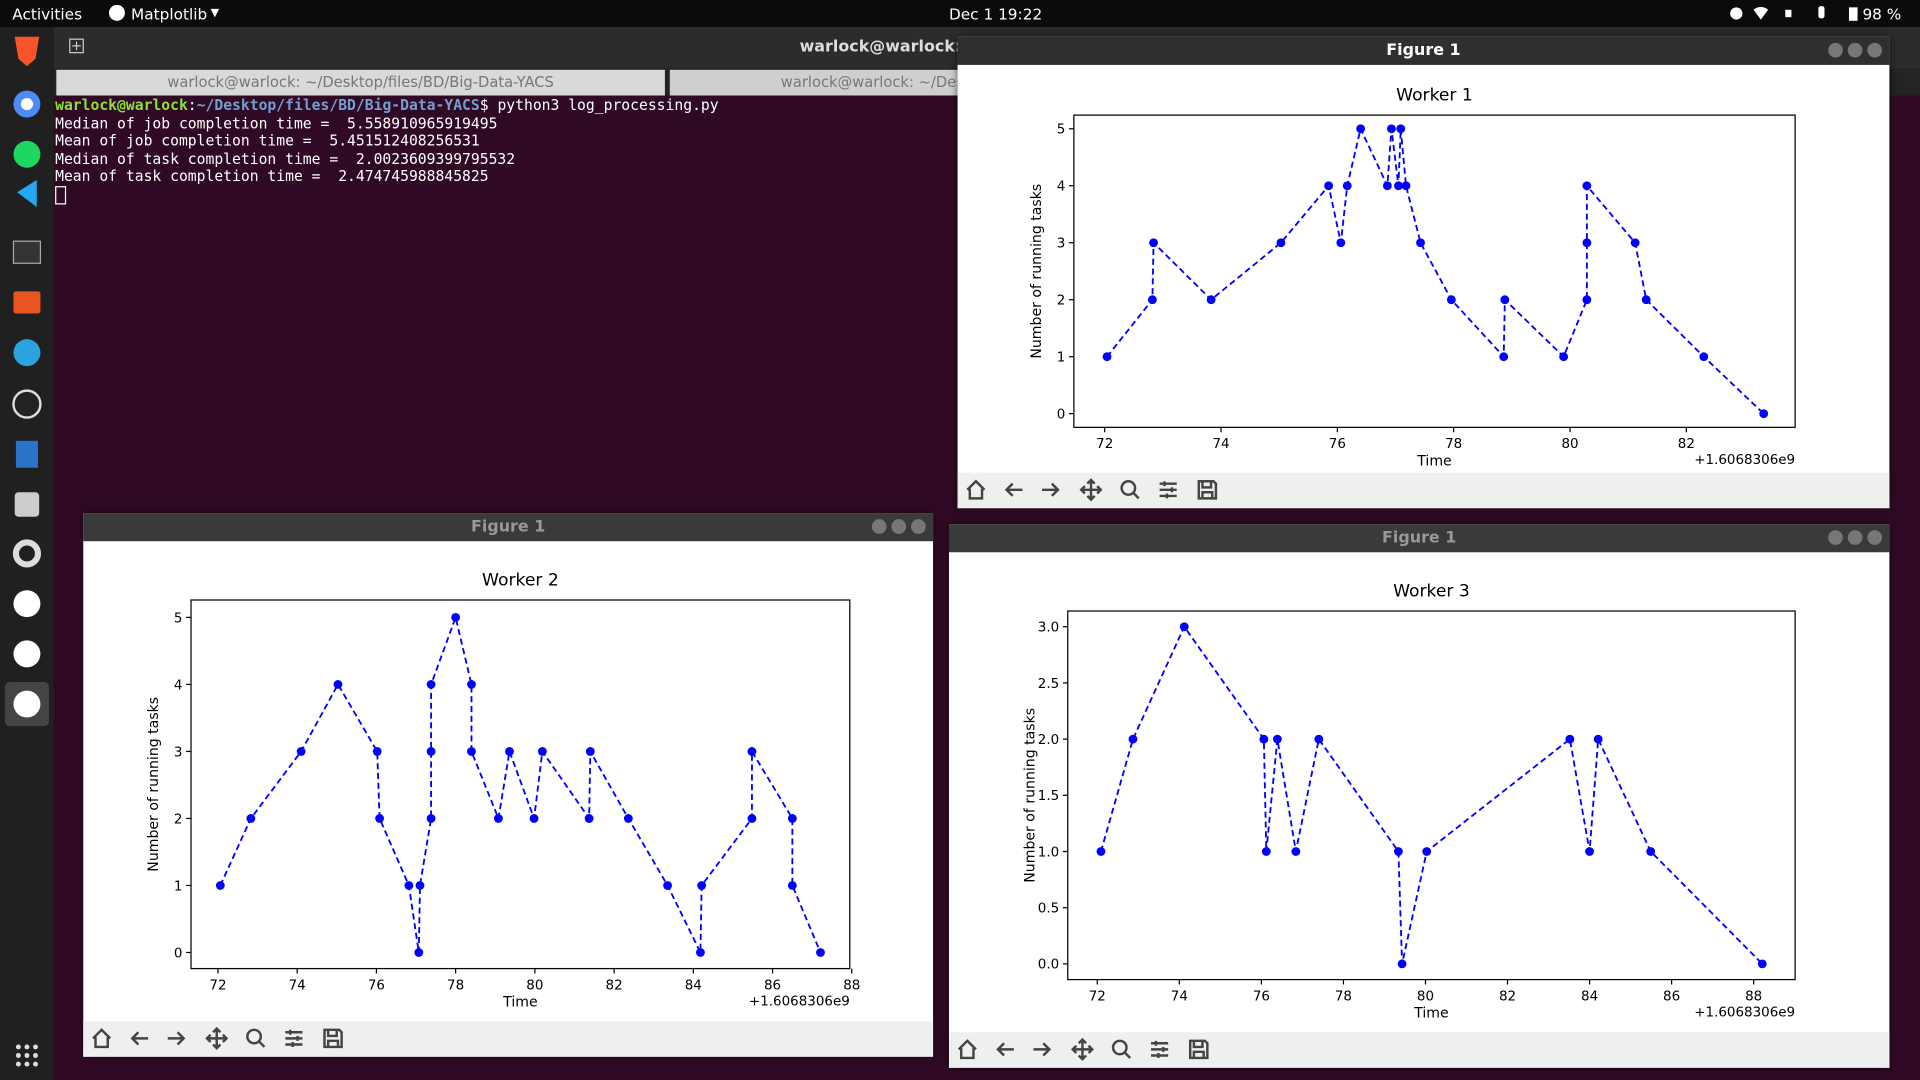 The image size is (1920, 1080). I want to click on x-tick-label: 86, so click(1671, 996).